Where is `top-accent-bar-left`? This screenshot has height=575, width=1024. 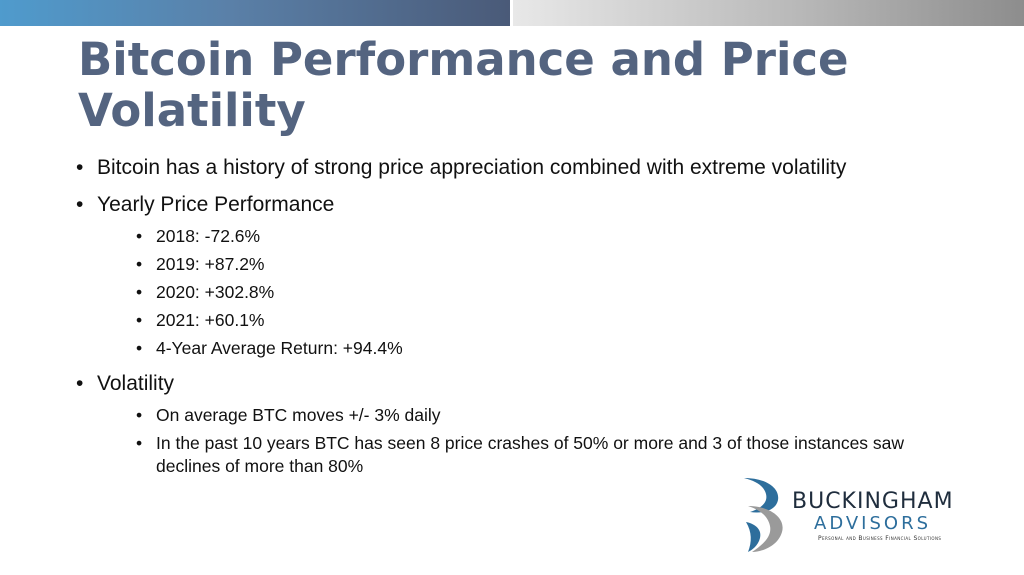 top-accent-bar-left is located at coordinates (255, 13).